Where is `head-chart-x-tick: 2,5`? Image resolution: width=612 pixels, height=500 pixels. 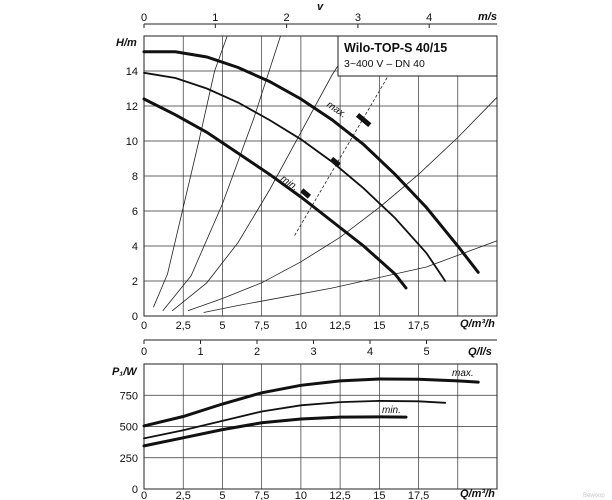 head-chart-x-tick: 2,5 is located at coordinates (183, 326).